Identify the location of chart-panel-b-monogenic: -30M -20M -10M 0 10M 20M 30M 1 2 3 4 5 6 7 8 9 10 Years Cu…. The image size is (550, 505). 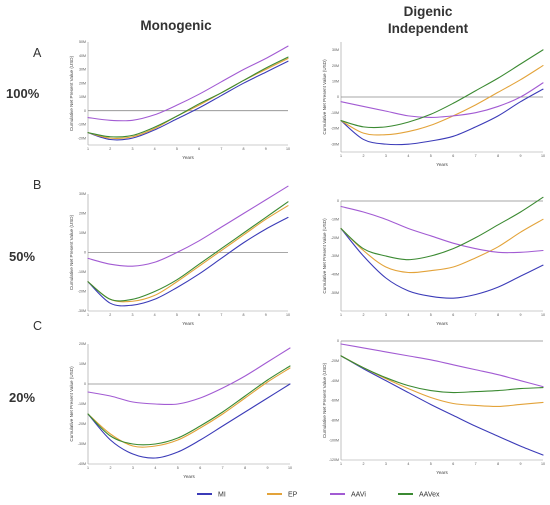
(179, 255).